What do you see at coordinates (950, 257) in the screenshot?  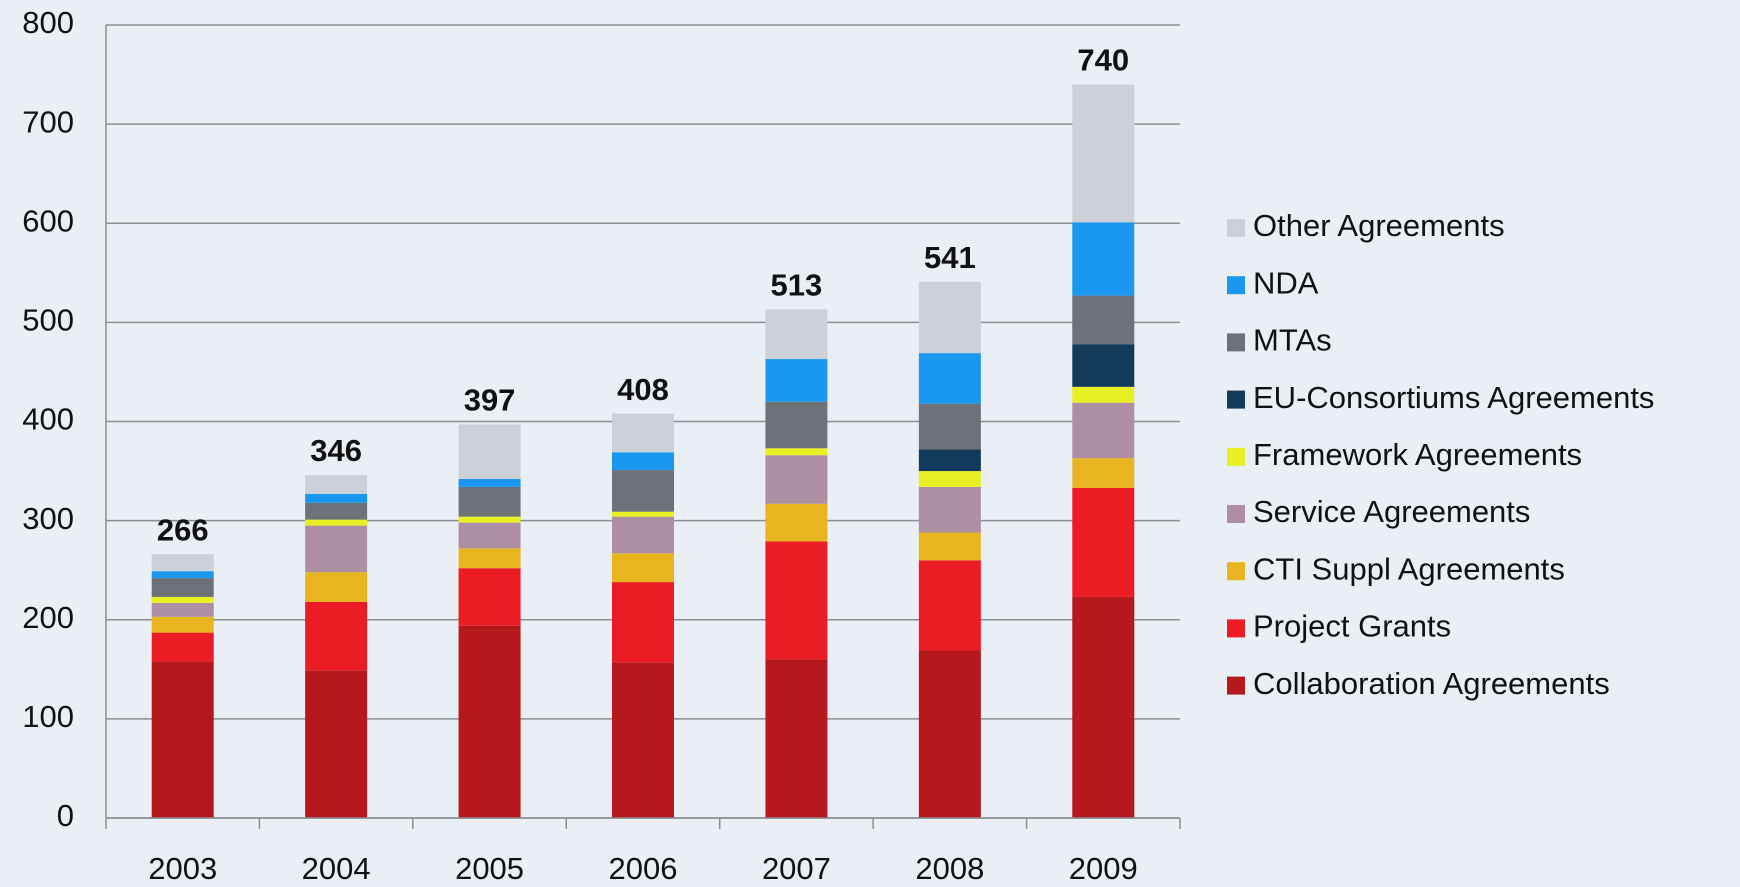 I see `total-label: 541` at bounding box center [950, 257].